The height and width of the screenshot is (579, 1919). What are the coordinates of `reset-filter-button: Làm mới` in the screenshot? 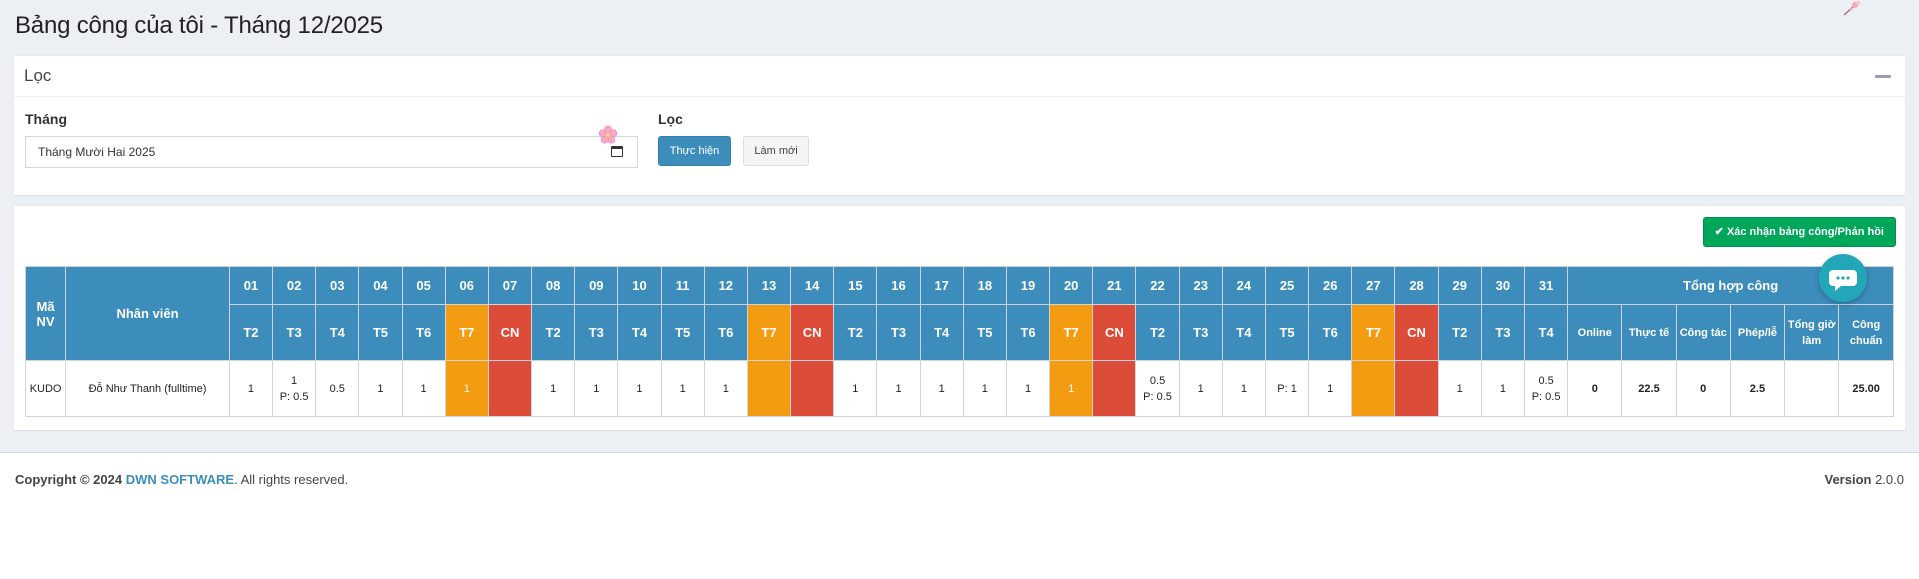 It's located at (776, 151).